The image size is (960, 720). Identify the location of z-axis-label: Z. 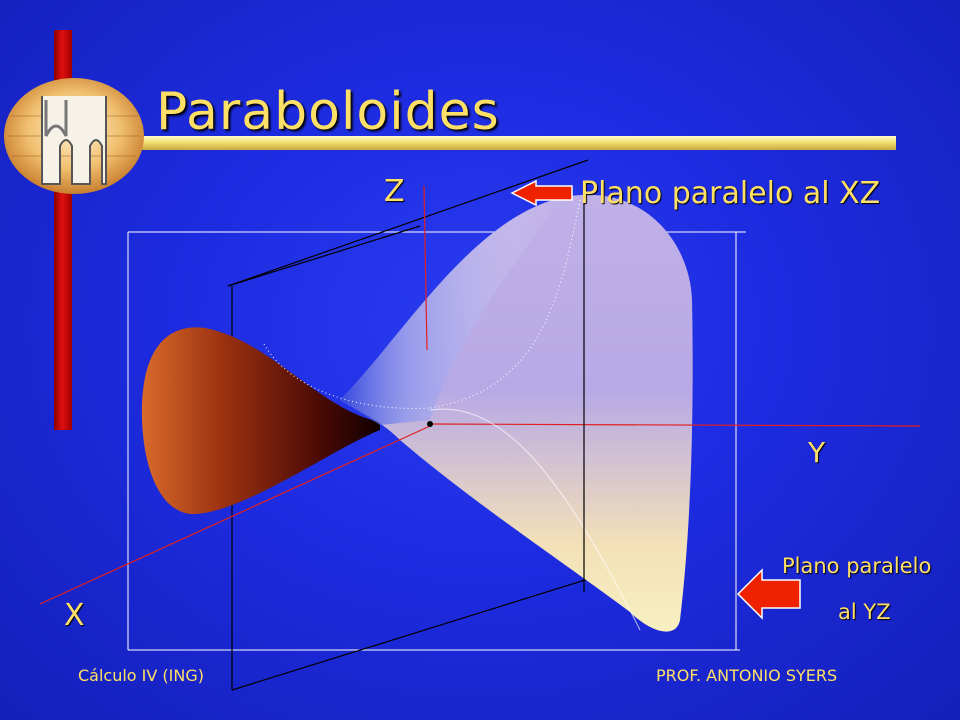
(394, 191).